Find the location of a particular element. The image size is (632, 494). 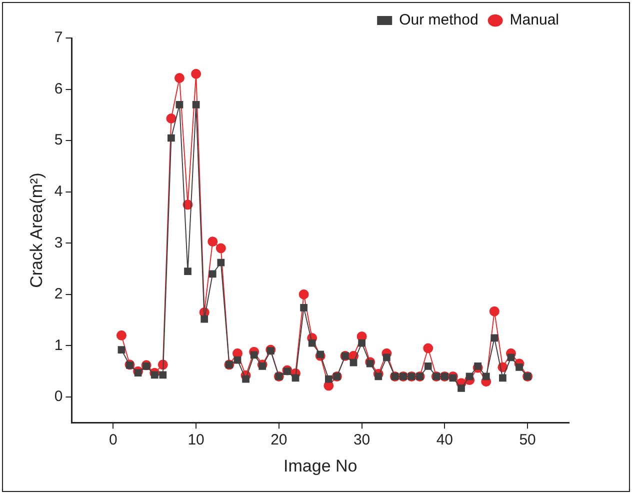

x-tick-label: 10 is located at coordinates (196, 440).